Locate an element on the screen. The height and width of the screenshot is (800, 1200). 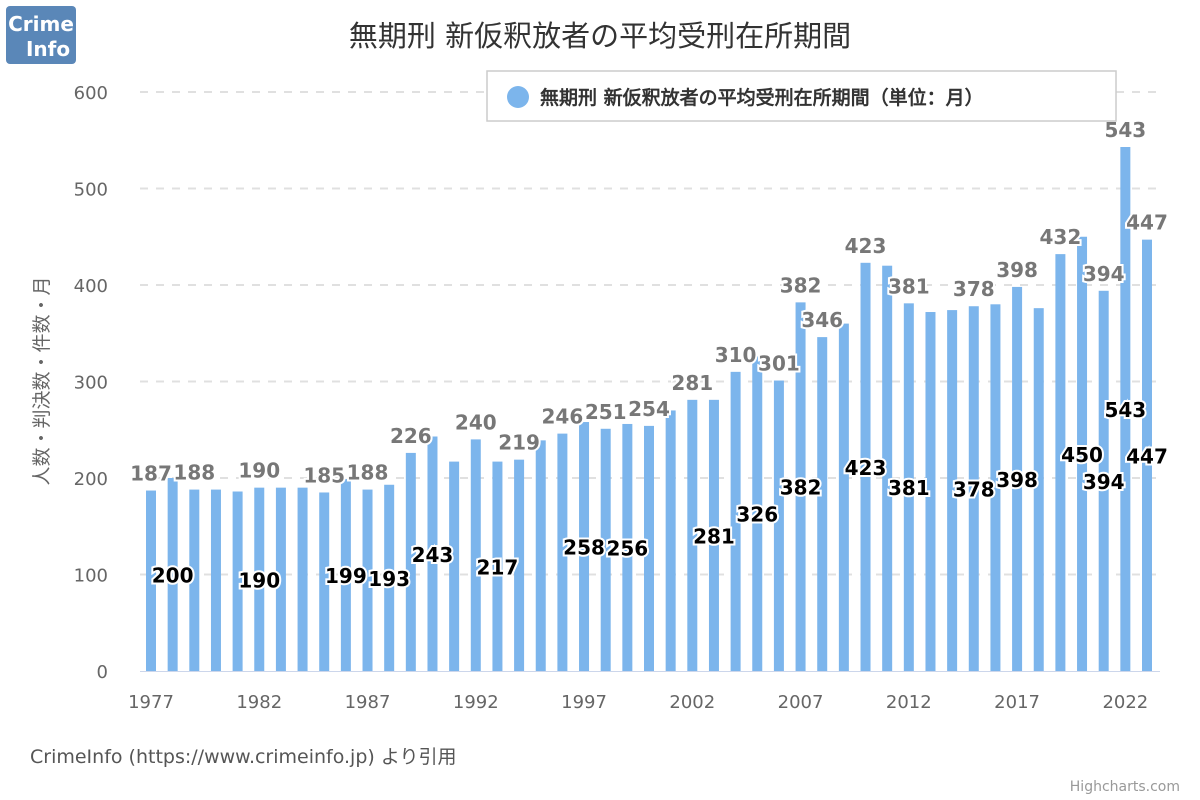
data-label-top-1979: 188 is located at coordinates (194, 473).